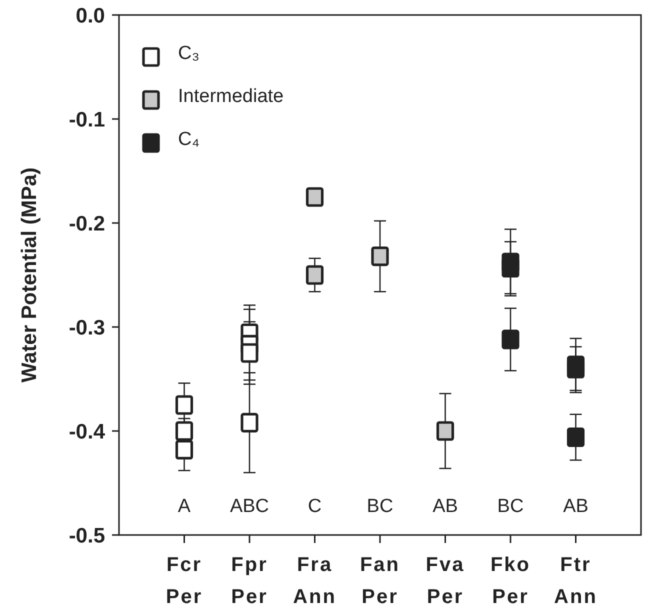 This screenshot has height=604, width=649. Describe the element at coordinates (315, 506) in the screenshot. I see `annotation: C` at that location.